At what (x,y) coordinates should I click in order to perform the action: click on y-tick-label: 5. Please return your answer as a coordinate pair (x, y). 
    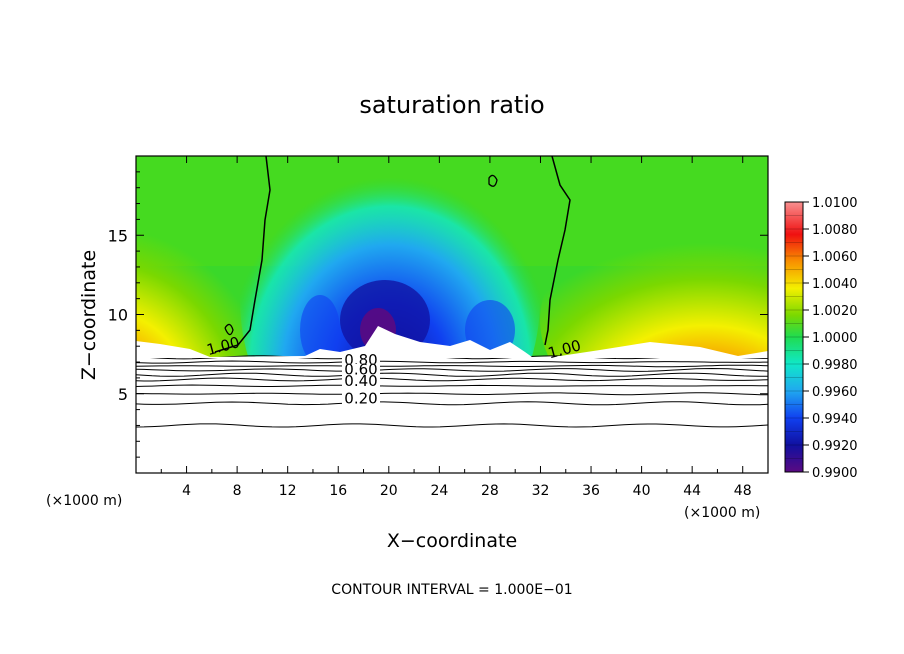
    Looking at the image, I should click on (123, 394).